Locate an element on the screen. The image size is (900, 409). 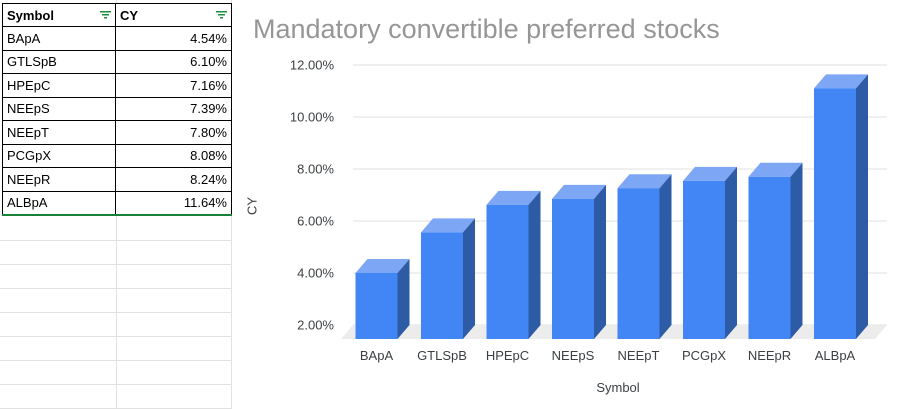
table-row: NEEpR 8.24% is located at coordinates (117, 179).